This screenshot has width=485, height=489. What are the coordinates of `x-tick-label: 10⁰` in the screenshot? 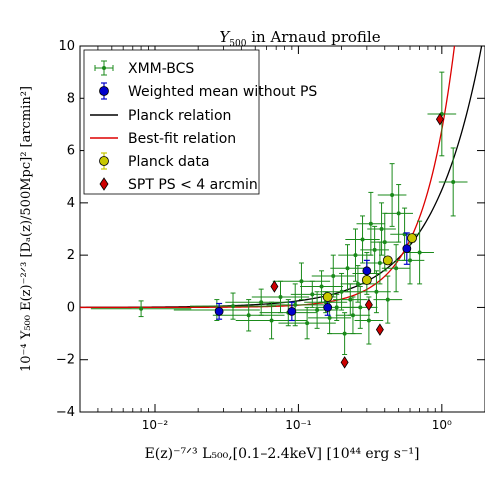 It's located at (442, 425).